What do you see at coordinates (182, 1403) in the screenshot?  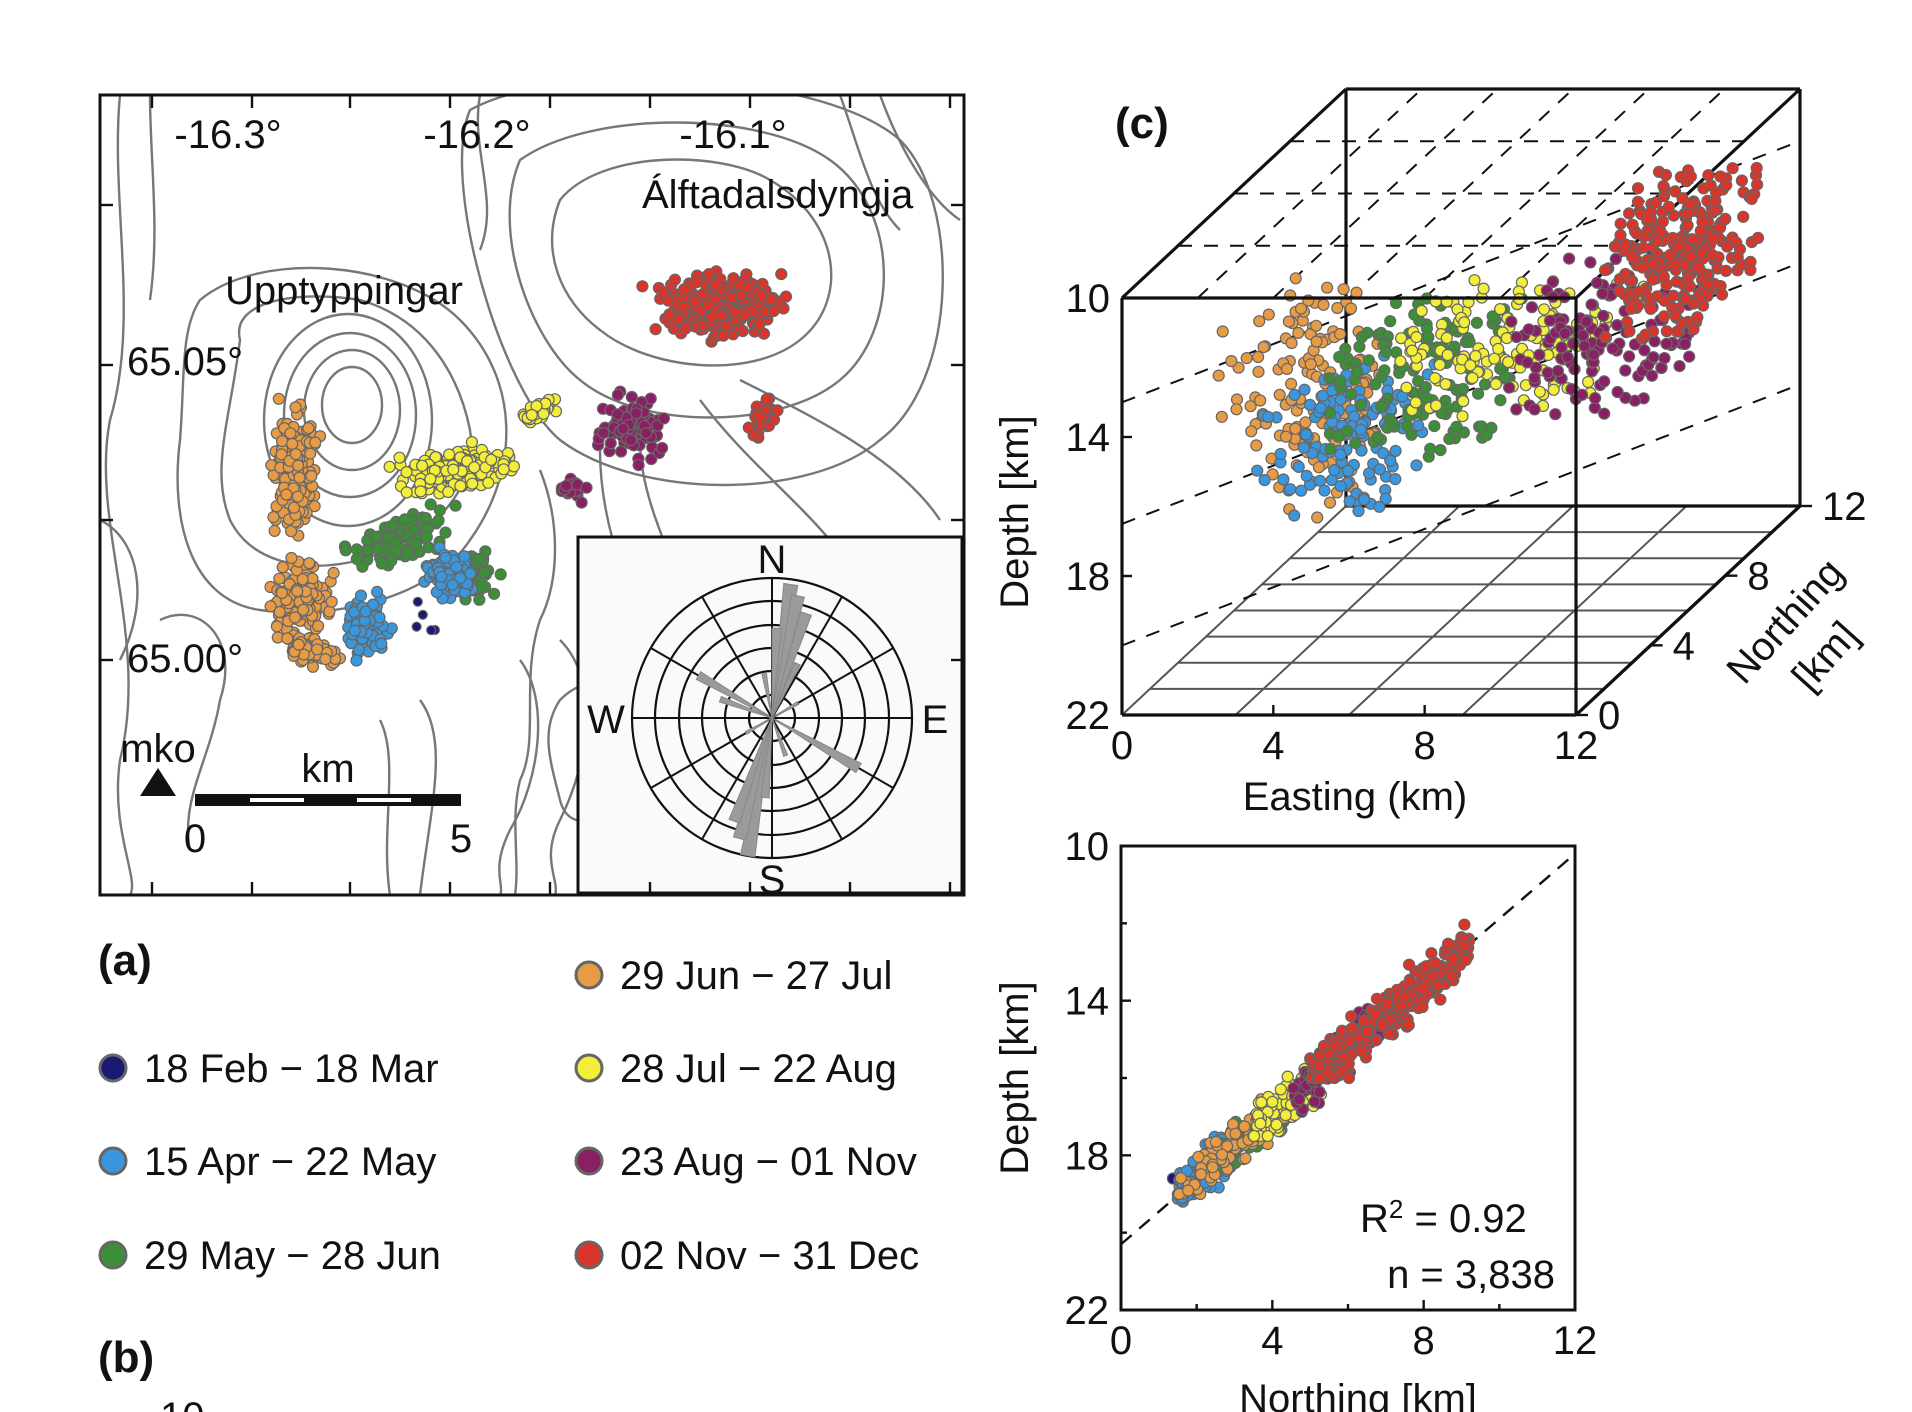 I see `panel-b-partial-tick: 10` at bounding box center [182, 1403].